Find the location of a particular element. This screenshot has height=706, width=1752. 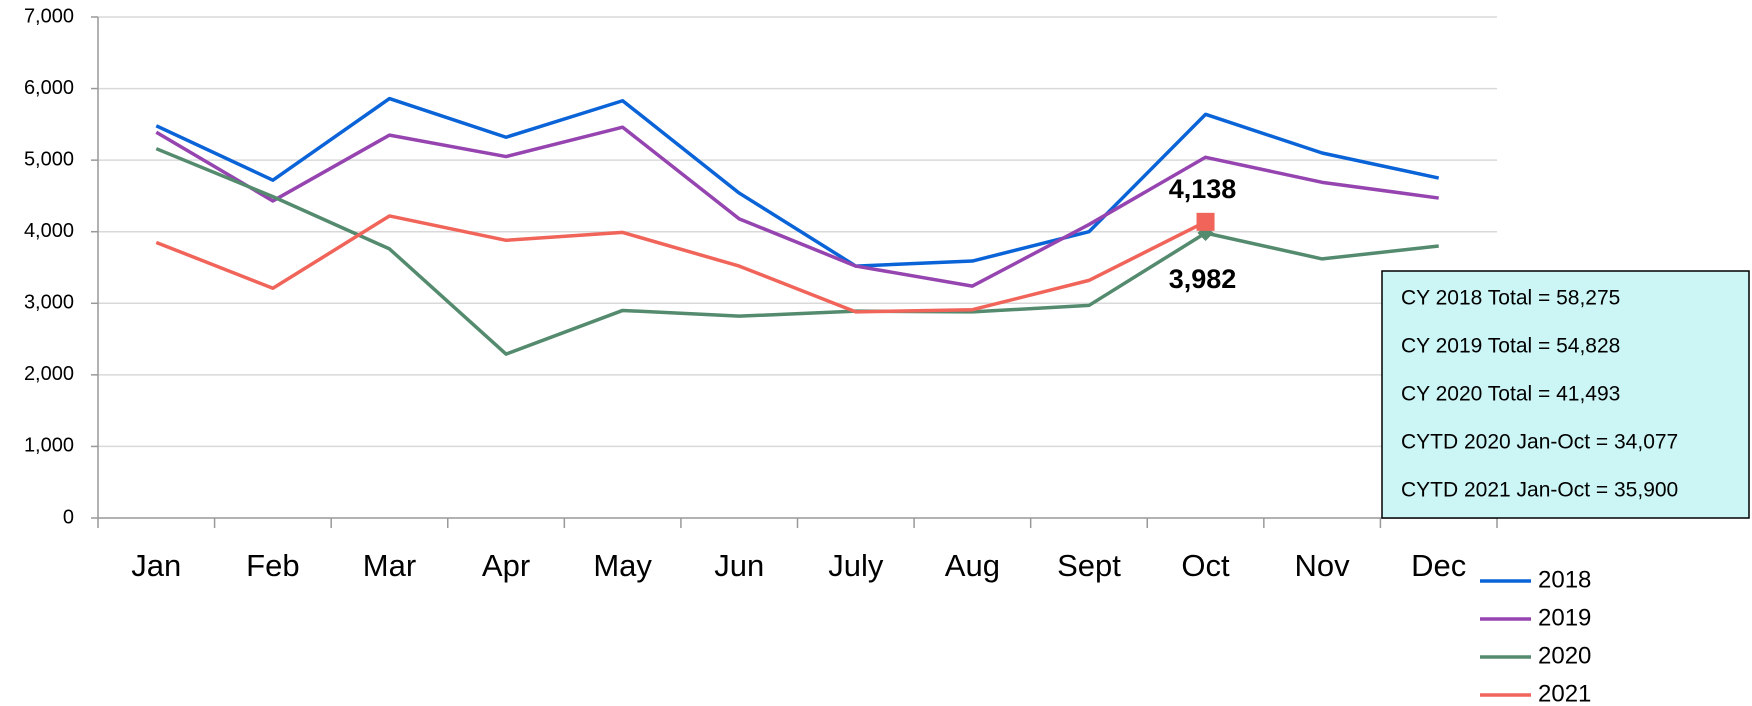

y-tick-label: 1,000 is located at coordinates (49, 446).